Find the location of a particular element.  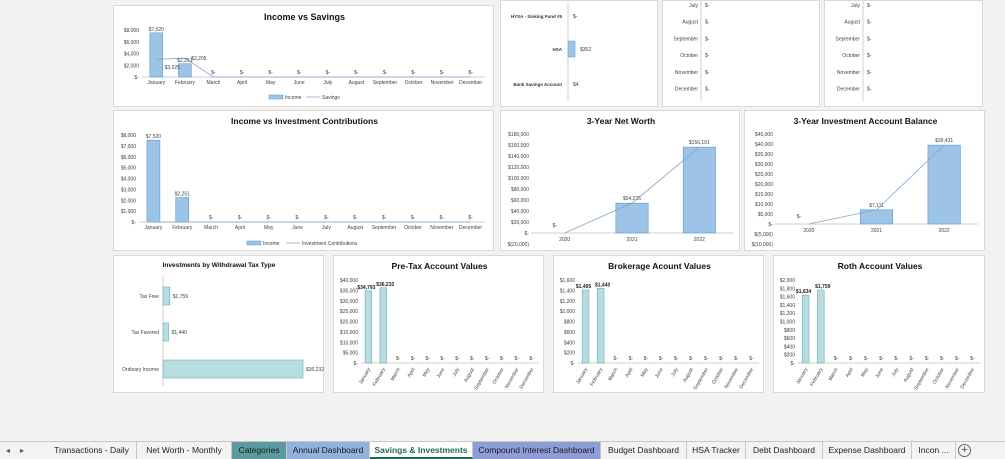

category-label: December is located at coordinates (848, 90).